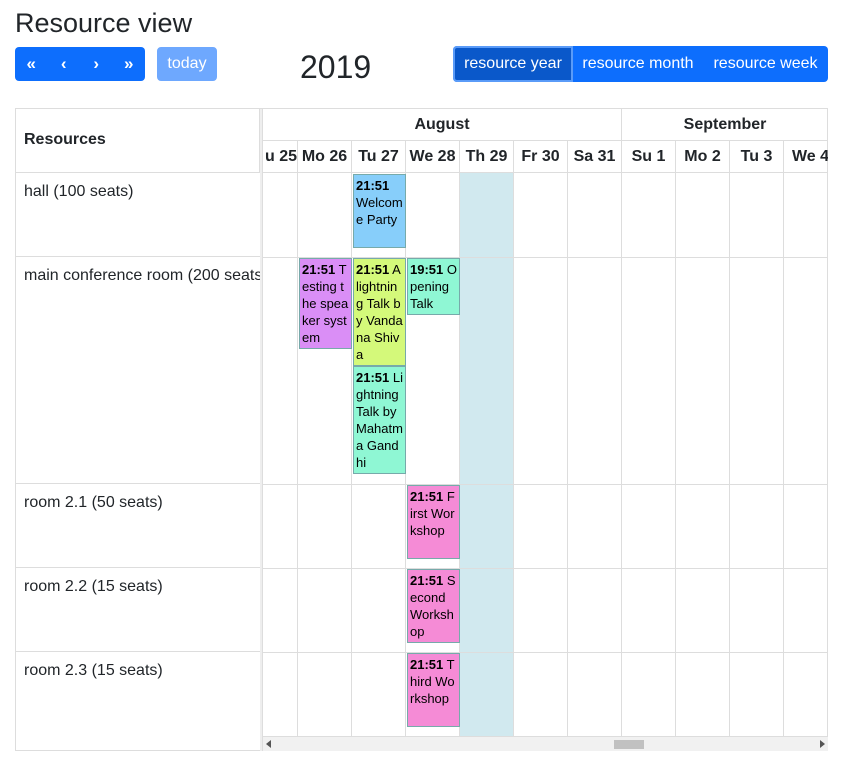  I want to click on calendar-event: 19:51 Opening Talk, so click(433, 286).